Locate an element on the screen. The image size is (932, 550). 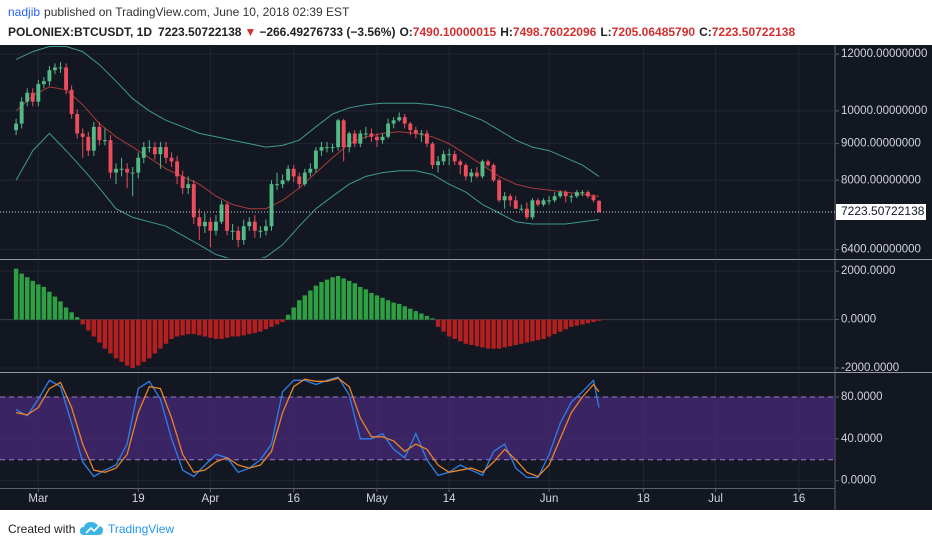
brand: TradingView is located at coordinates (141, 529).